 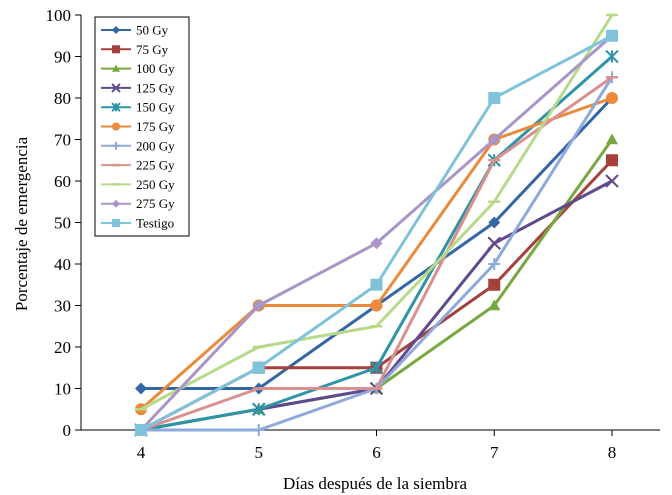 I want to click on x-tick-label: 6, so click(x=376, y=452).